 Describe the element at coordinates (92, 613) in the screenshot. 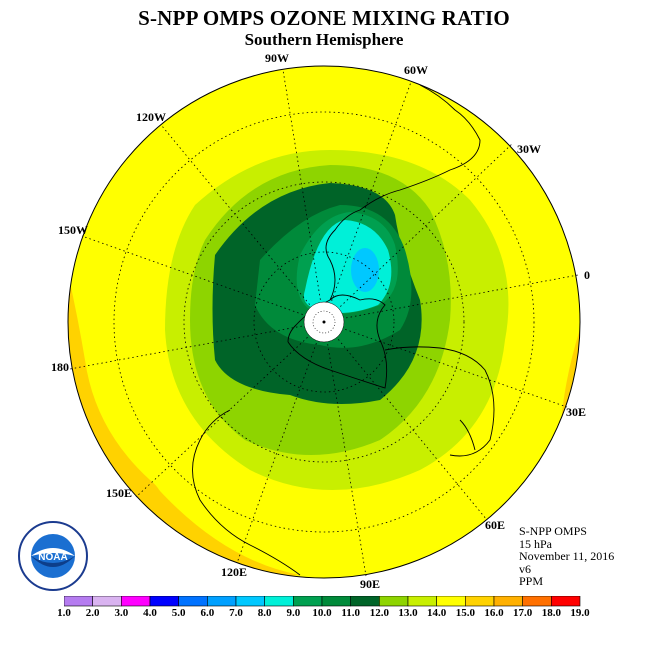

I see `colorbar-tick-label: 2.0` at that location.